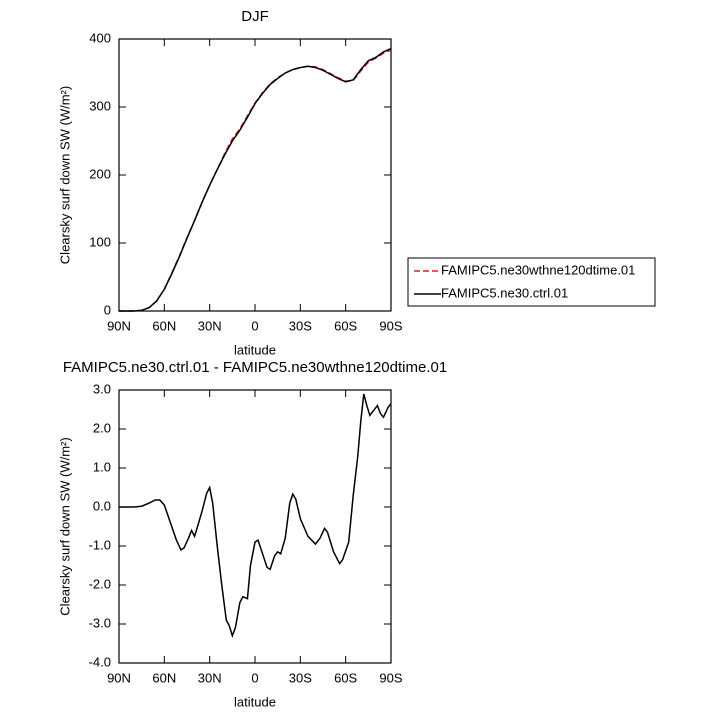 The height and width of the screenshot is (716, 704). I want to click on y-tick-label: 3.0, so click(102, 388).